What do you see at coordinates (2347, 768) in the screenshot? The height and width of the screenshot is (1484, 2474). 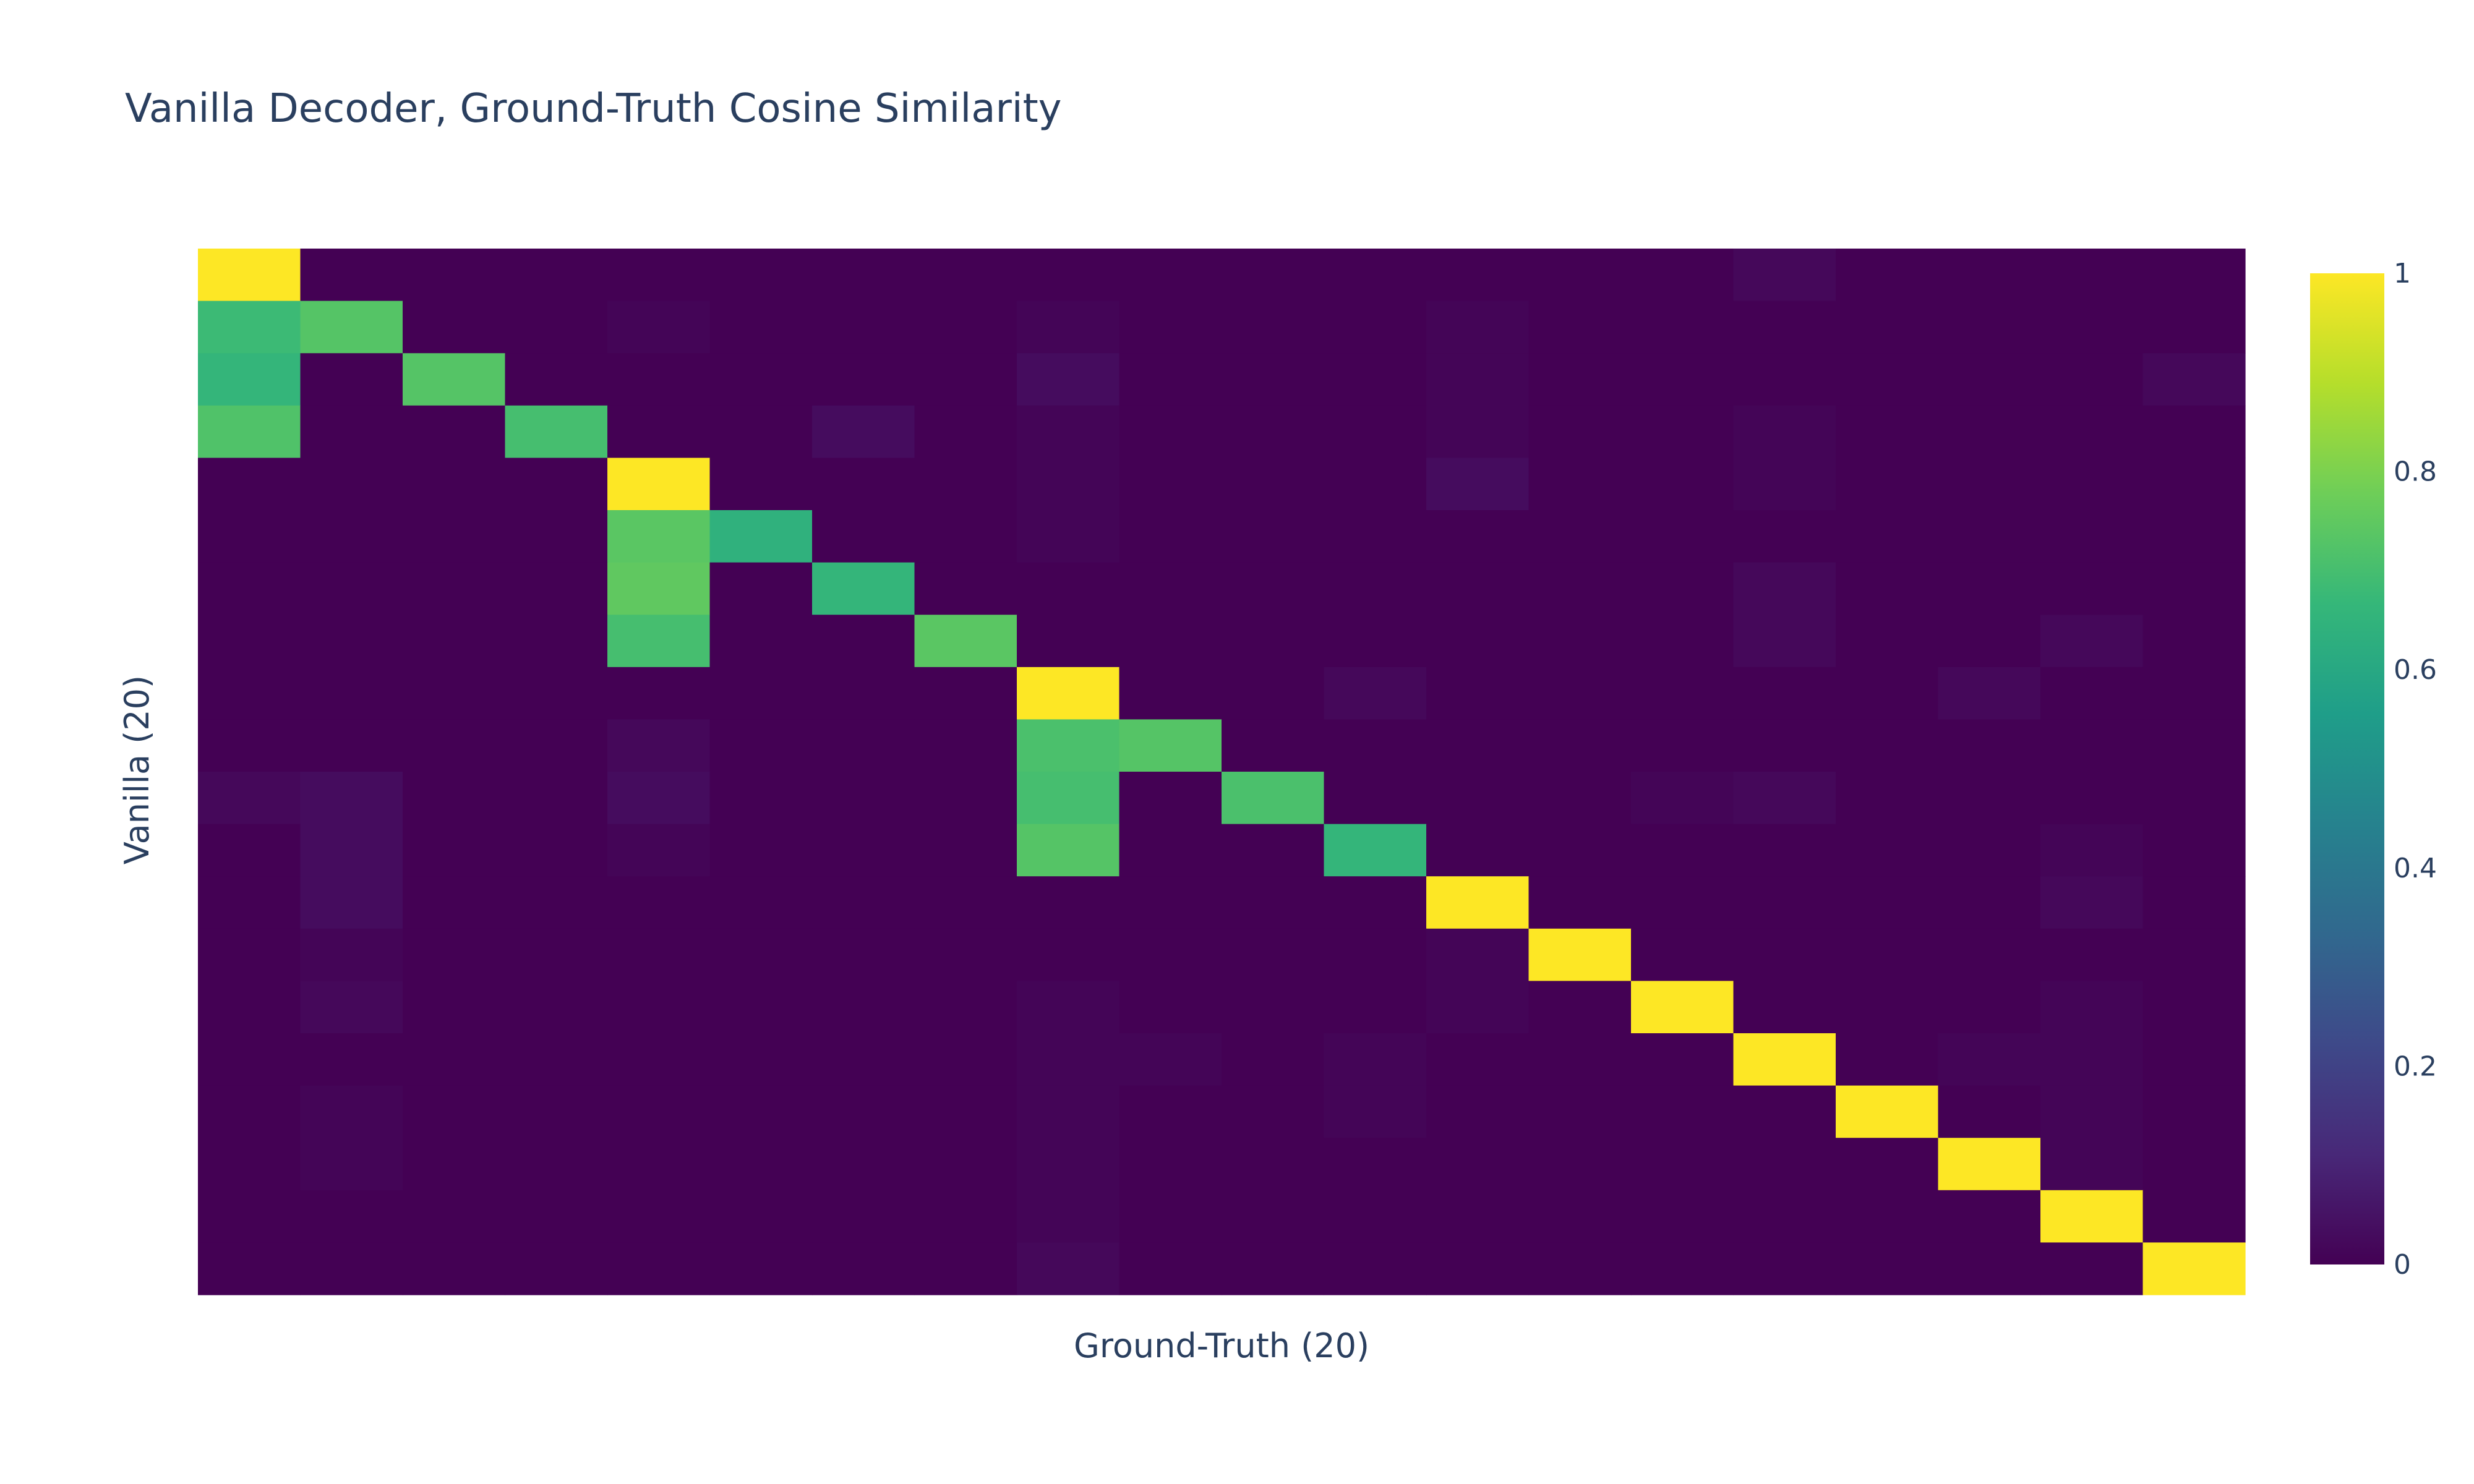 I see `colorbar` at bounding box center [2347, 768].